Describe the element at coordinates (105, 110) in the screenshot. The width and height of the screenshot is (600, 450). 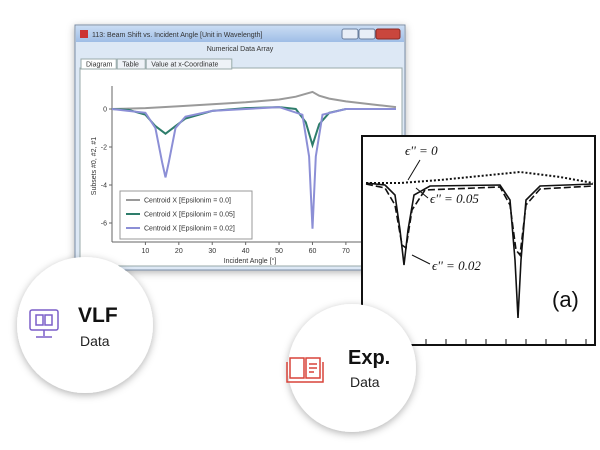
I see `y-tick-label: 0` at that location.